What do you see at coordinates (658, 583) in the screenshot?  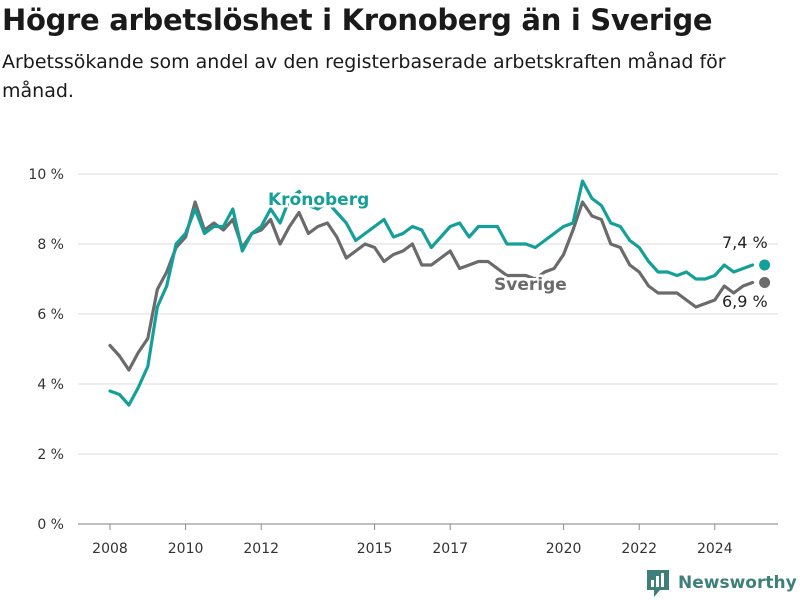 I see `newsworthy-logo-icon` at bounding box center [658, 583].